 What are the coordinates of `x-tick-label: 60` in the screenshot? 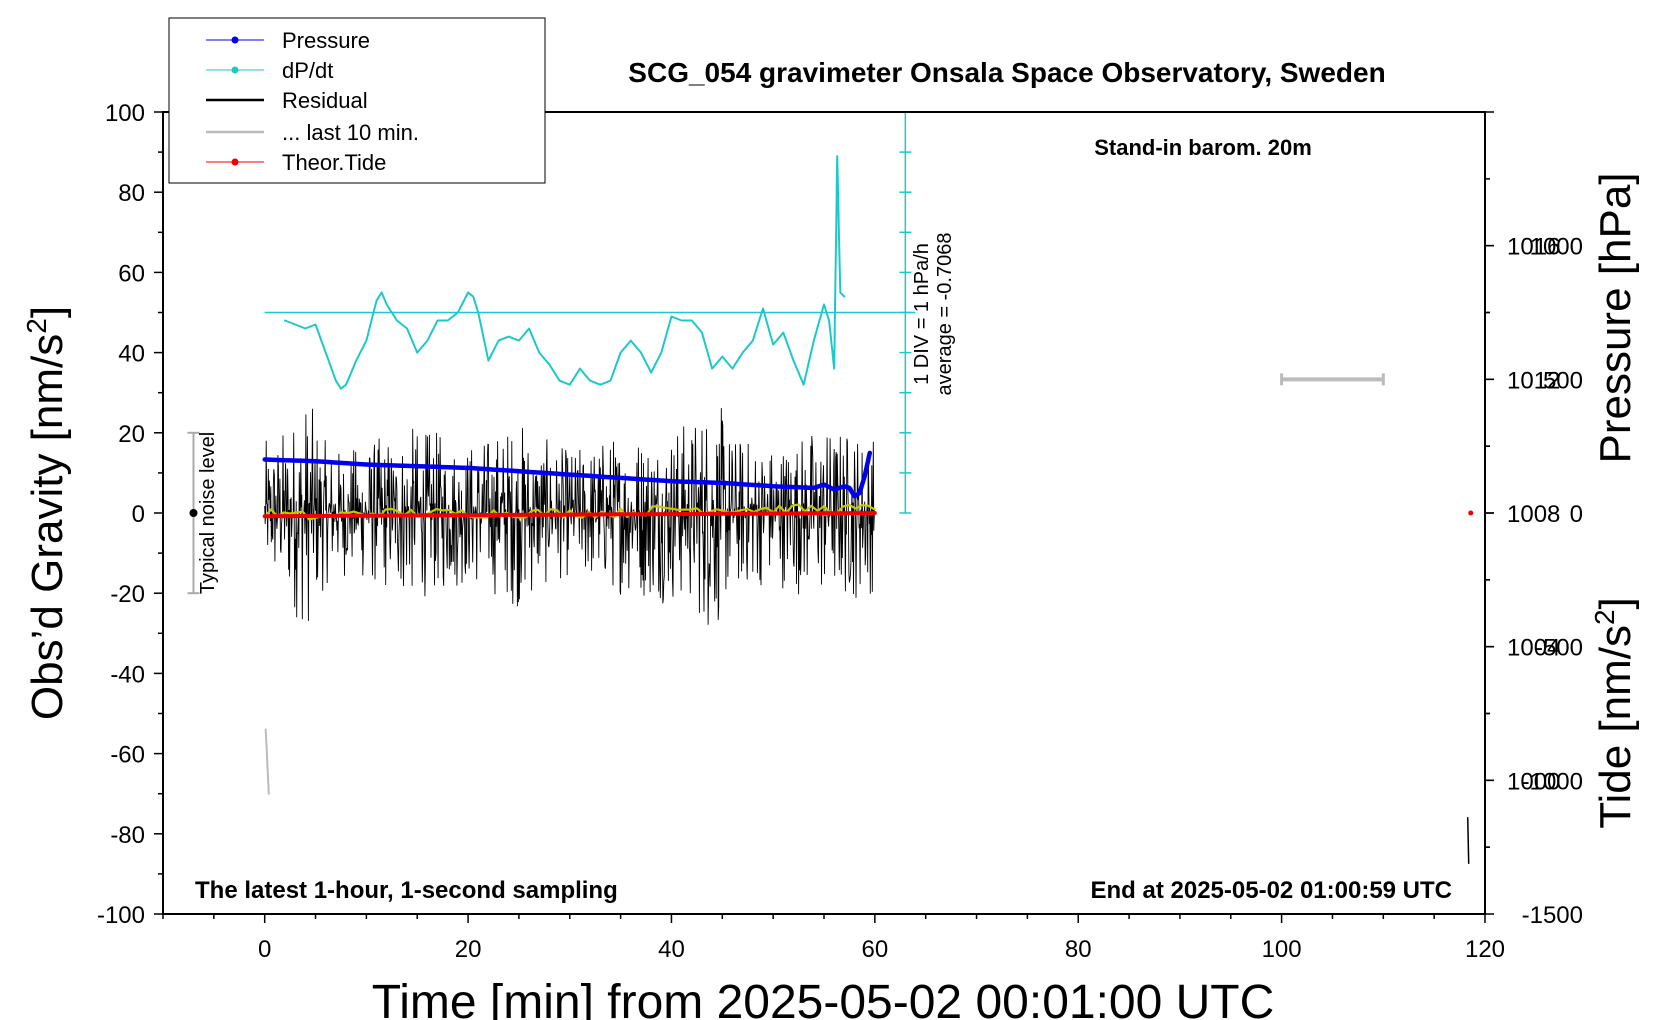 It's located at (874, 949).